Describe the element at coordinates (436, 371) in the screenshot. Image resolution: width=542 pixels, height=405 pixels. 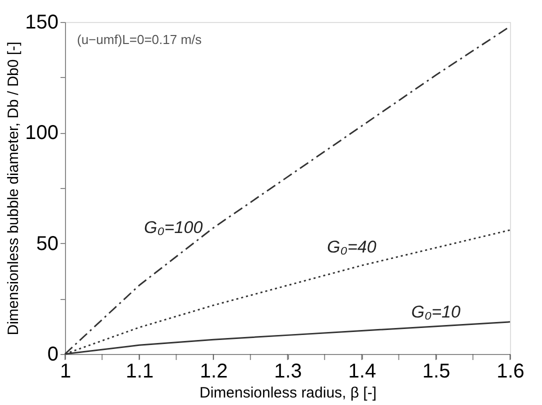
I see `x-tick-label: 1.5` at that location.